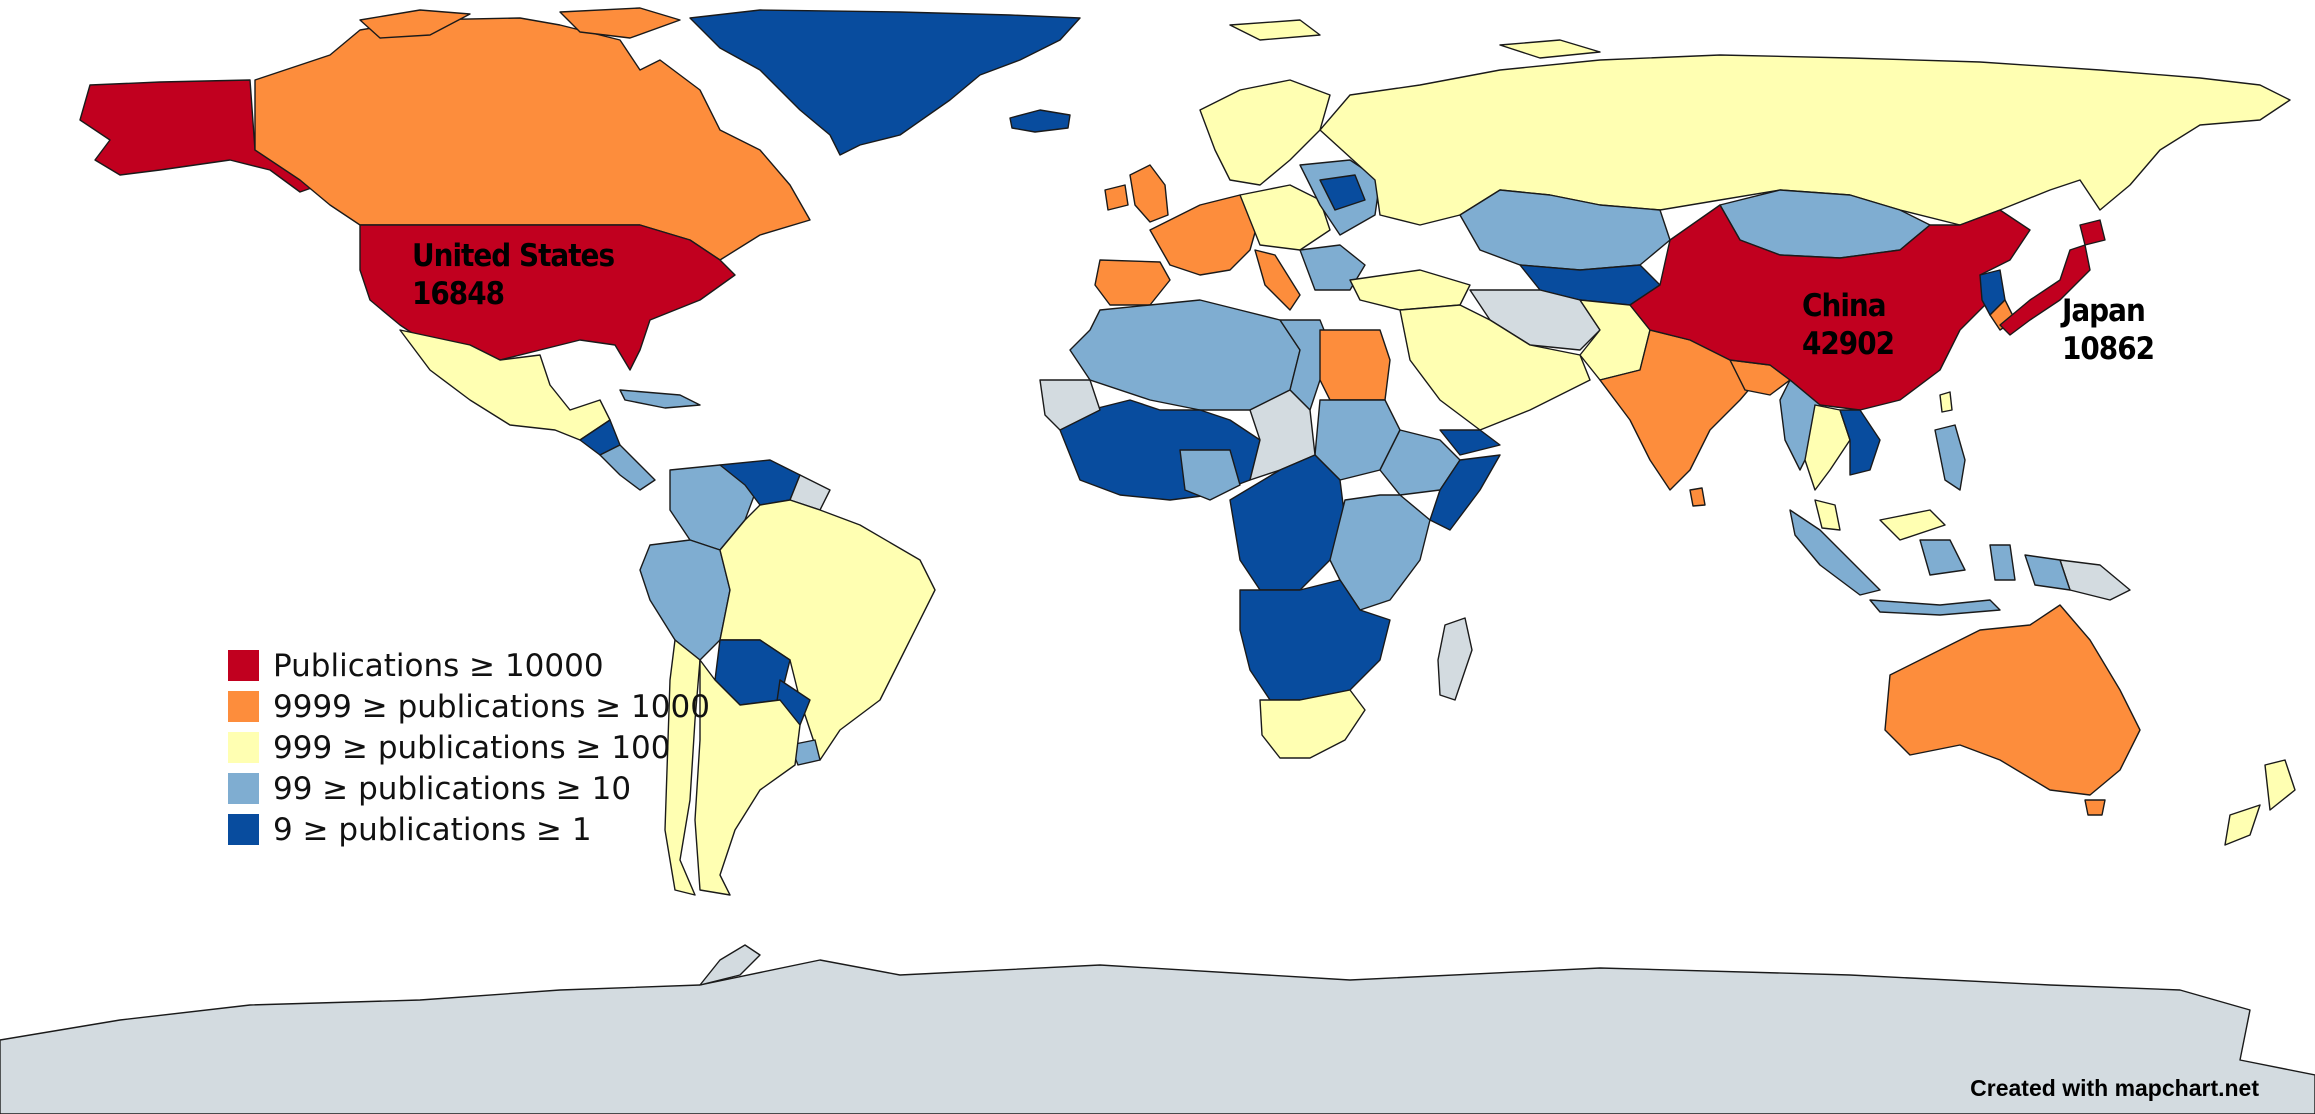 This screenshot has height=1114, width=2315. I want to click on legend-label: 9999 ≥ publications ≥ 1000, so click(491, 706).